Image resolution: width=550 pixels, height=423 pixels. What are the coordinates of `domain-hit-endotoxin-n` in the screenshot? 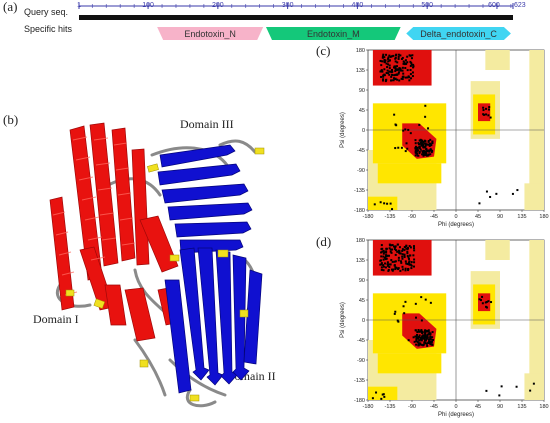 It's located at (210, 33).